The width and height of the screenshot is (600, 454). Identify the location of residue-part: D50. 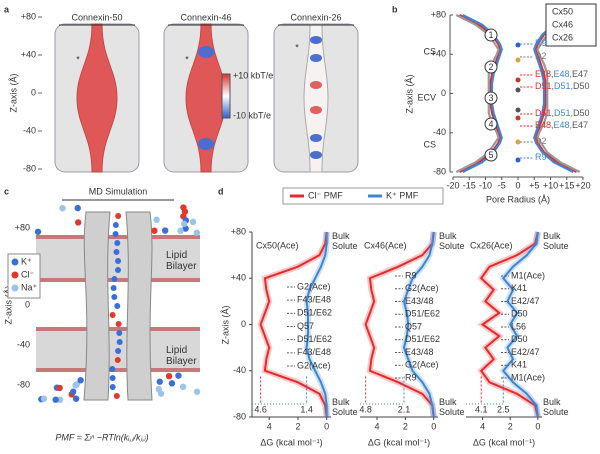
(581, 113).